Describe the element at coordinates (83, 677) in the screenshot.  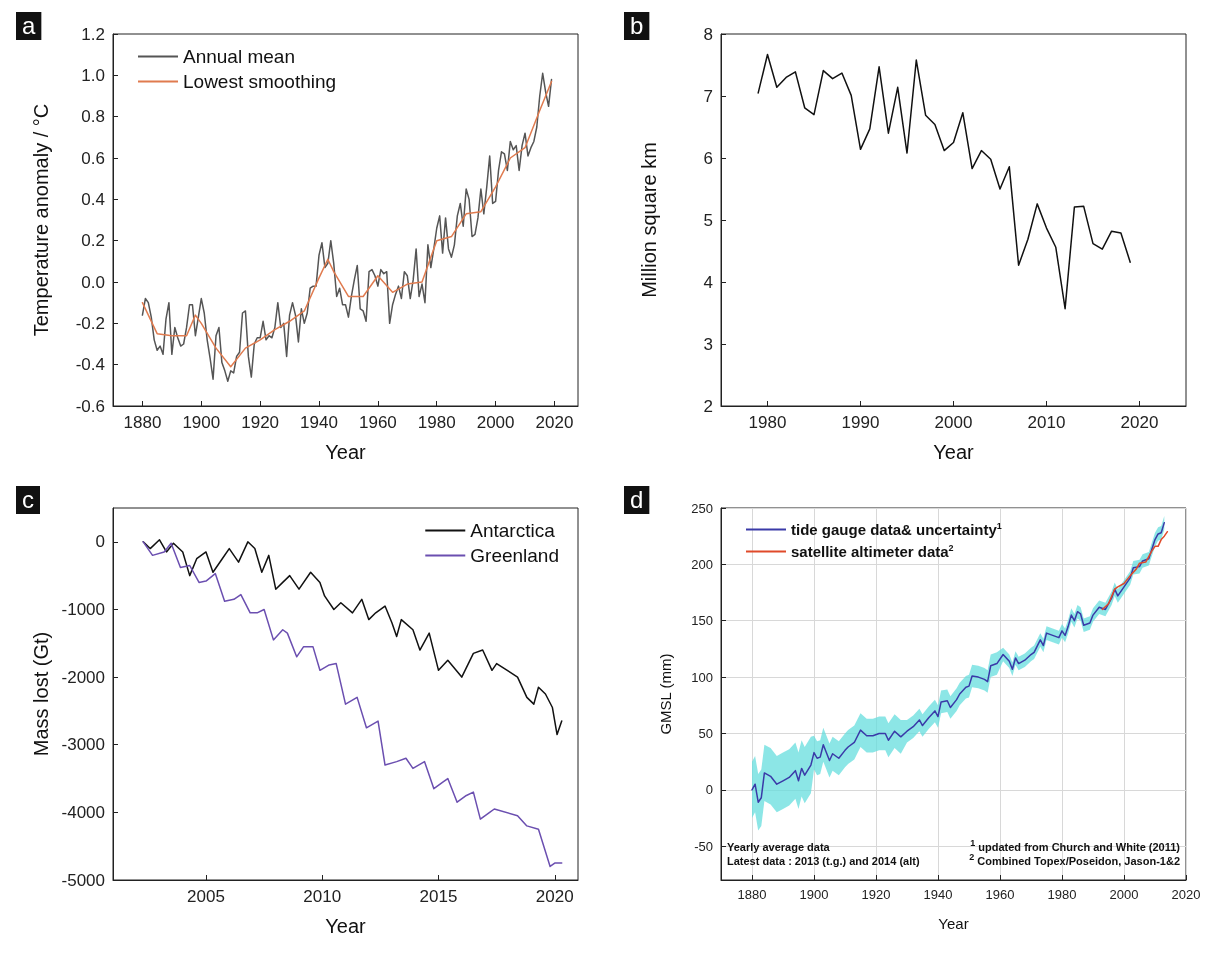
I see `y-tick-label: -2000` at that location.